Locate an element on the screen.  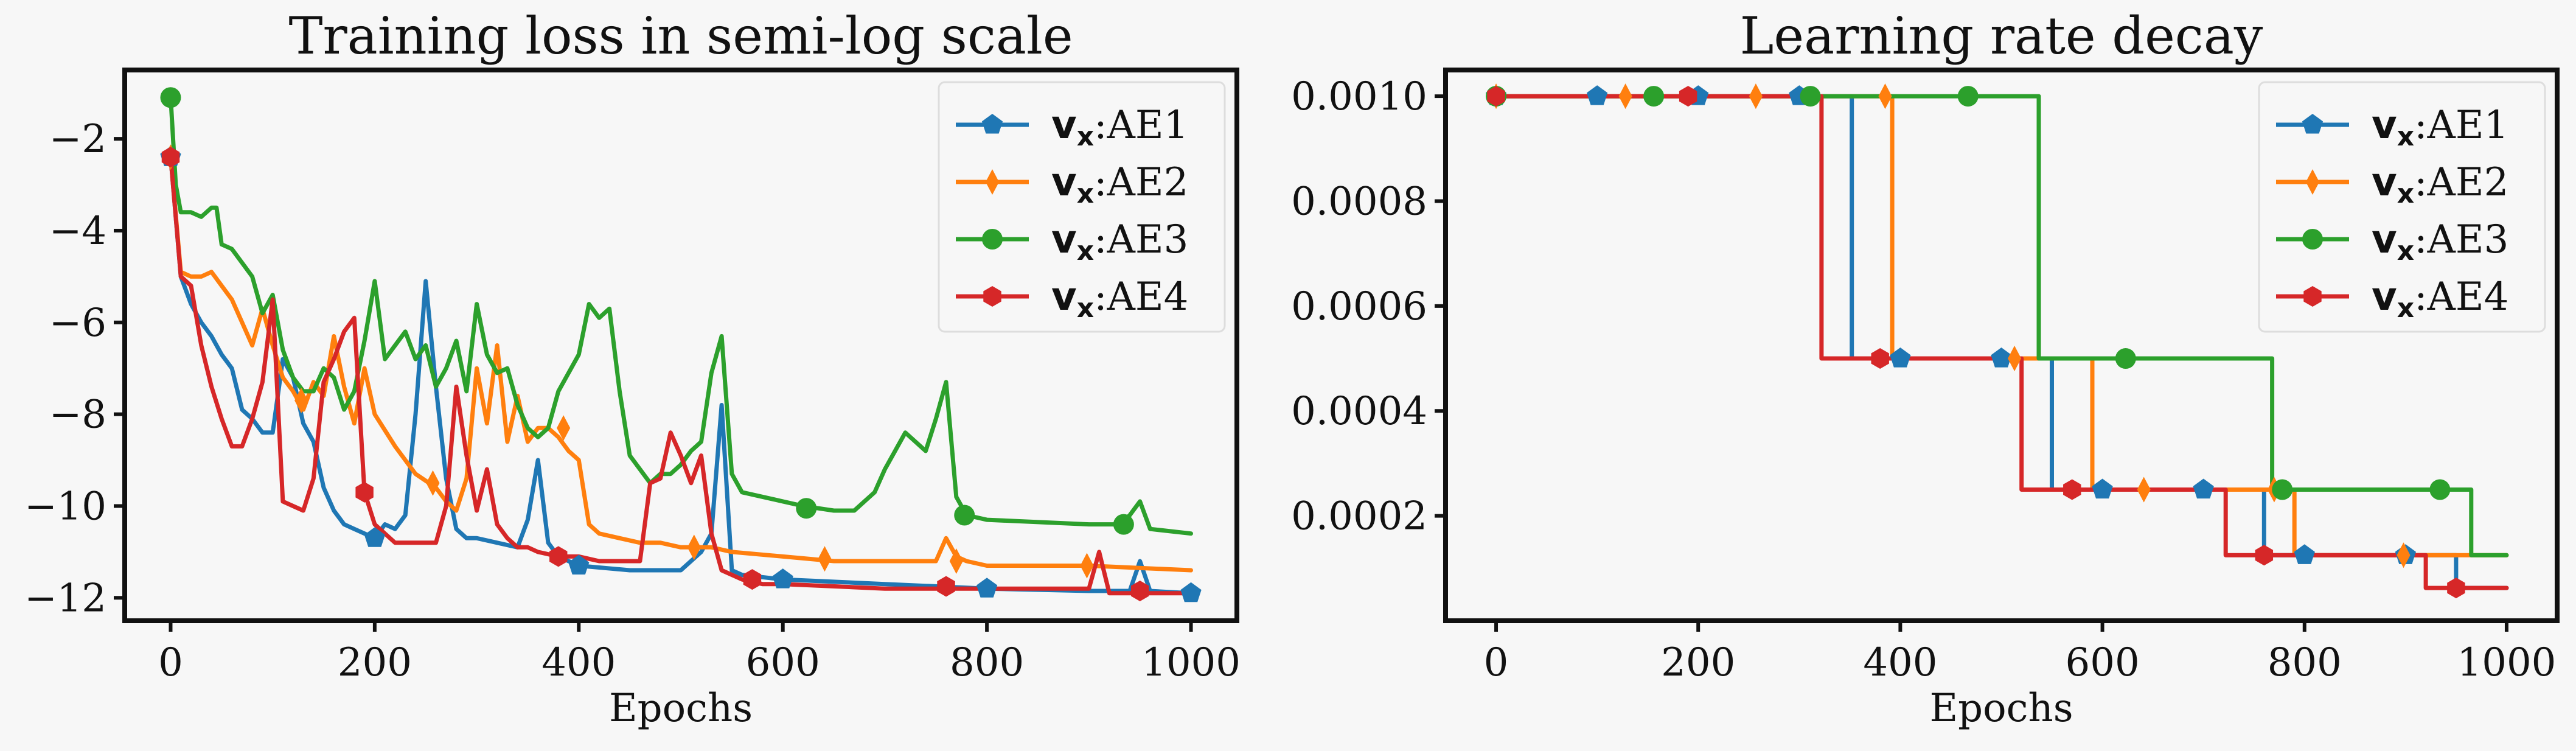
lr-x-axis-label: Epochs is located at coordinates (2001, 708).